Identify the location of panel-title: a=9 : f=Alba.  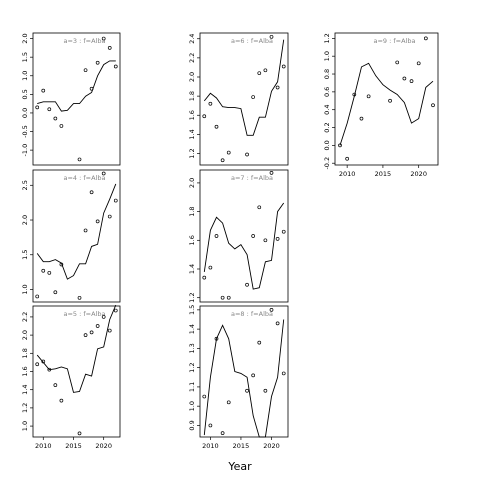
(395, 41).